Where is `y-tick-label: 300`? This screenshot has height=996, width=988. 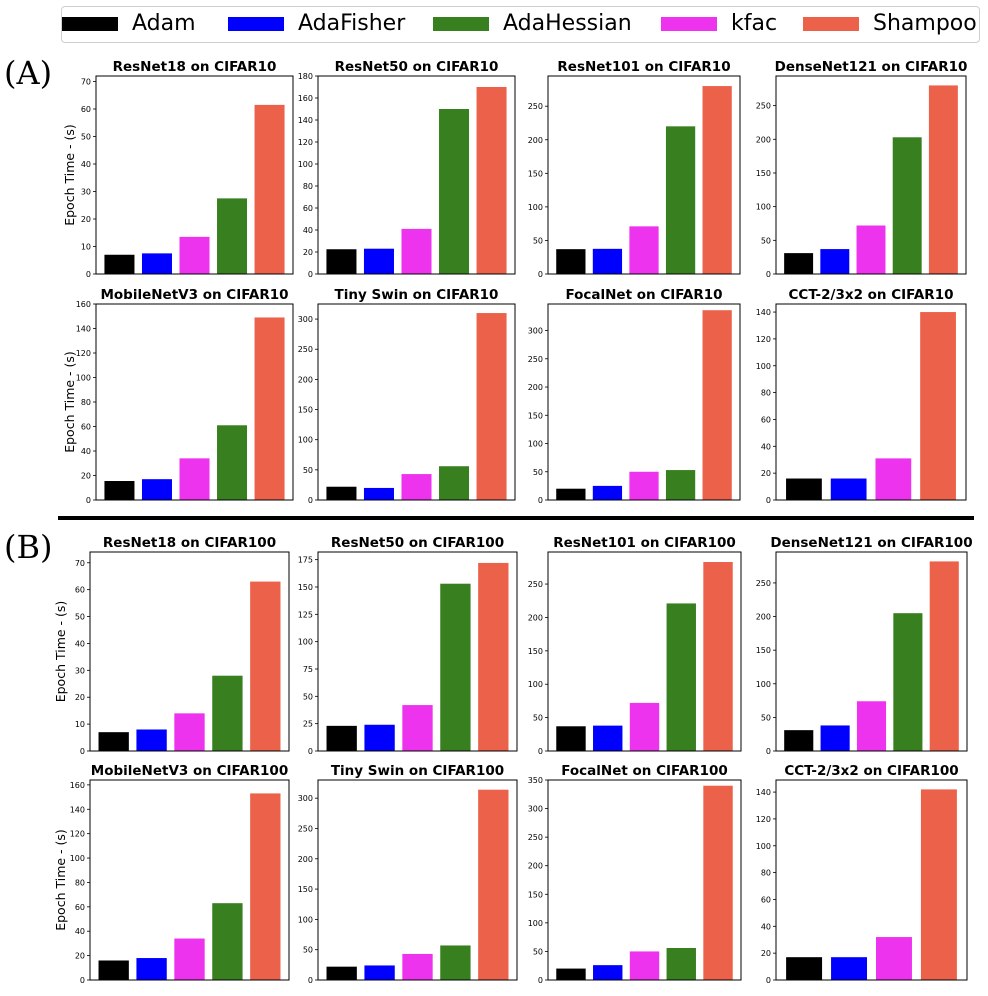 y-tick-label: 300 is located at coordinates (535, 331).